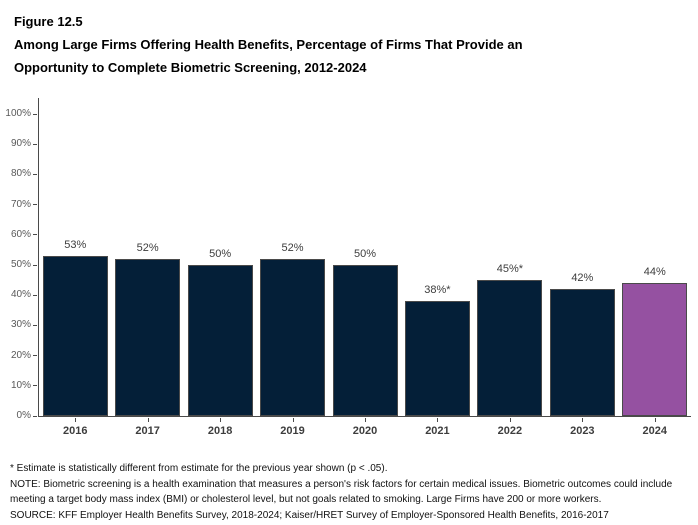  Describe the element at coordinates (365, 340) in the screenshot. I see `bar-2020` at that location.